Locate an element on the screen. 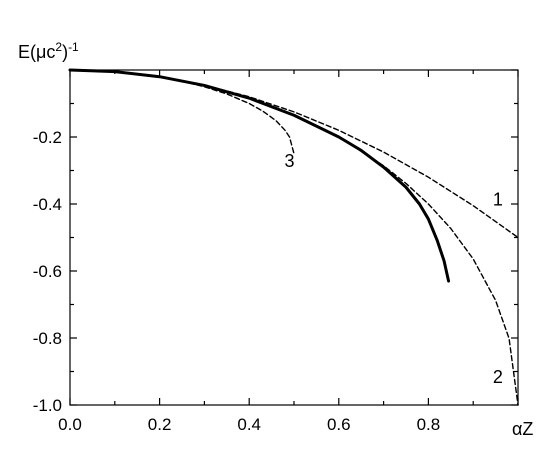 The width and height of the screenshot is (554, 465). y-axis-title-sup1: 2 is located at coordinates (58, 47).